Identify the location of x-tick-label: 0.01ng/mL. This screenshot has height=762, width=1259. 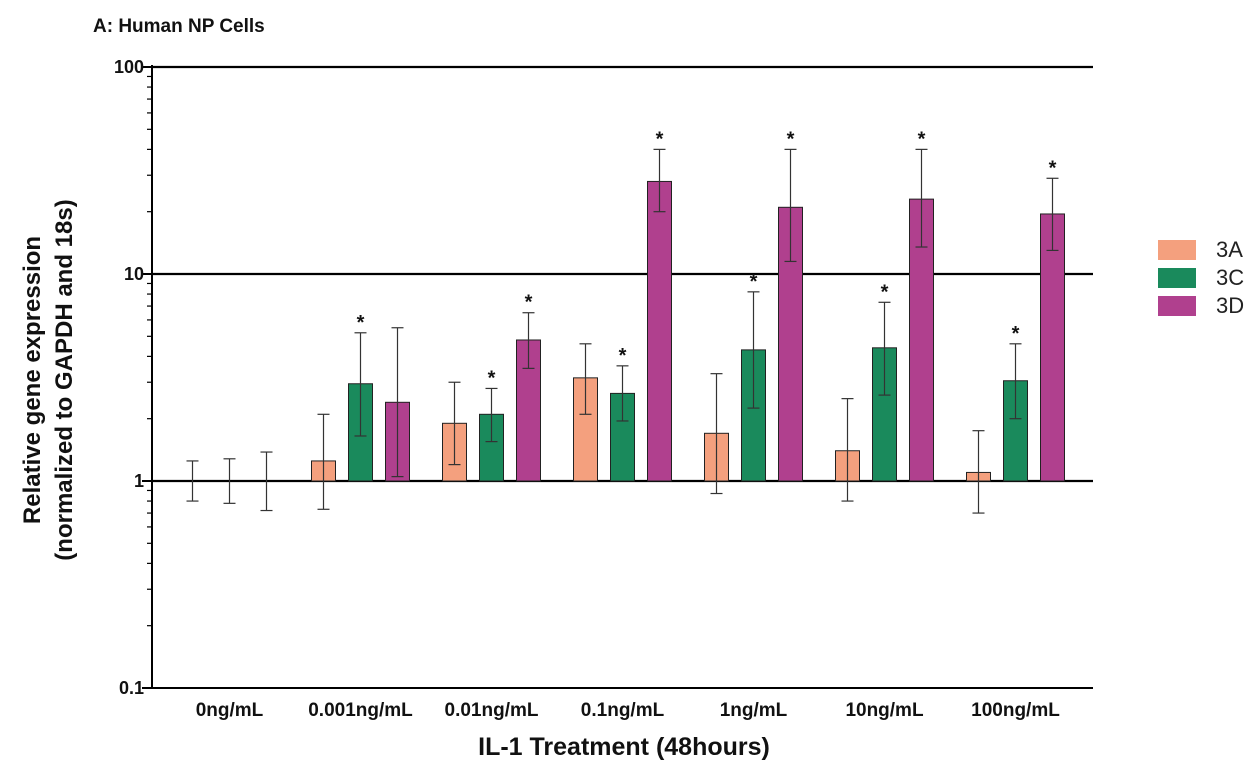
(492, 710).